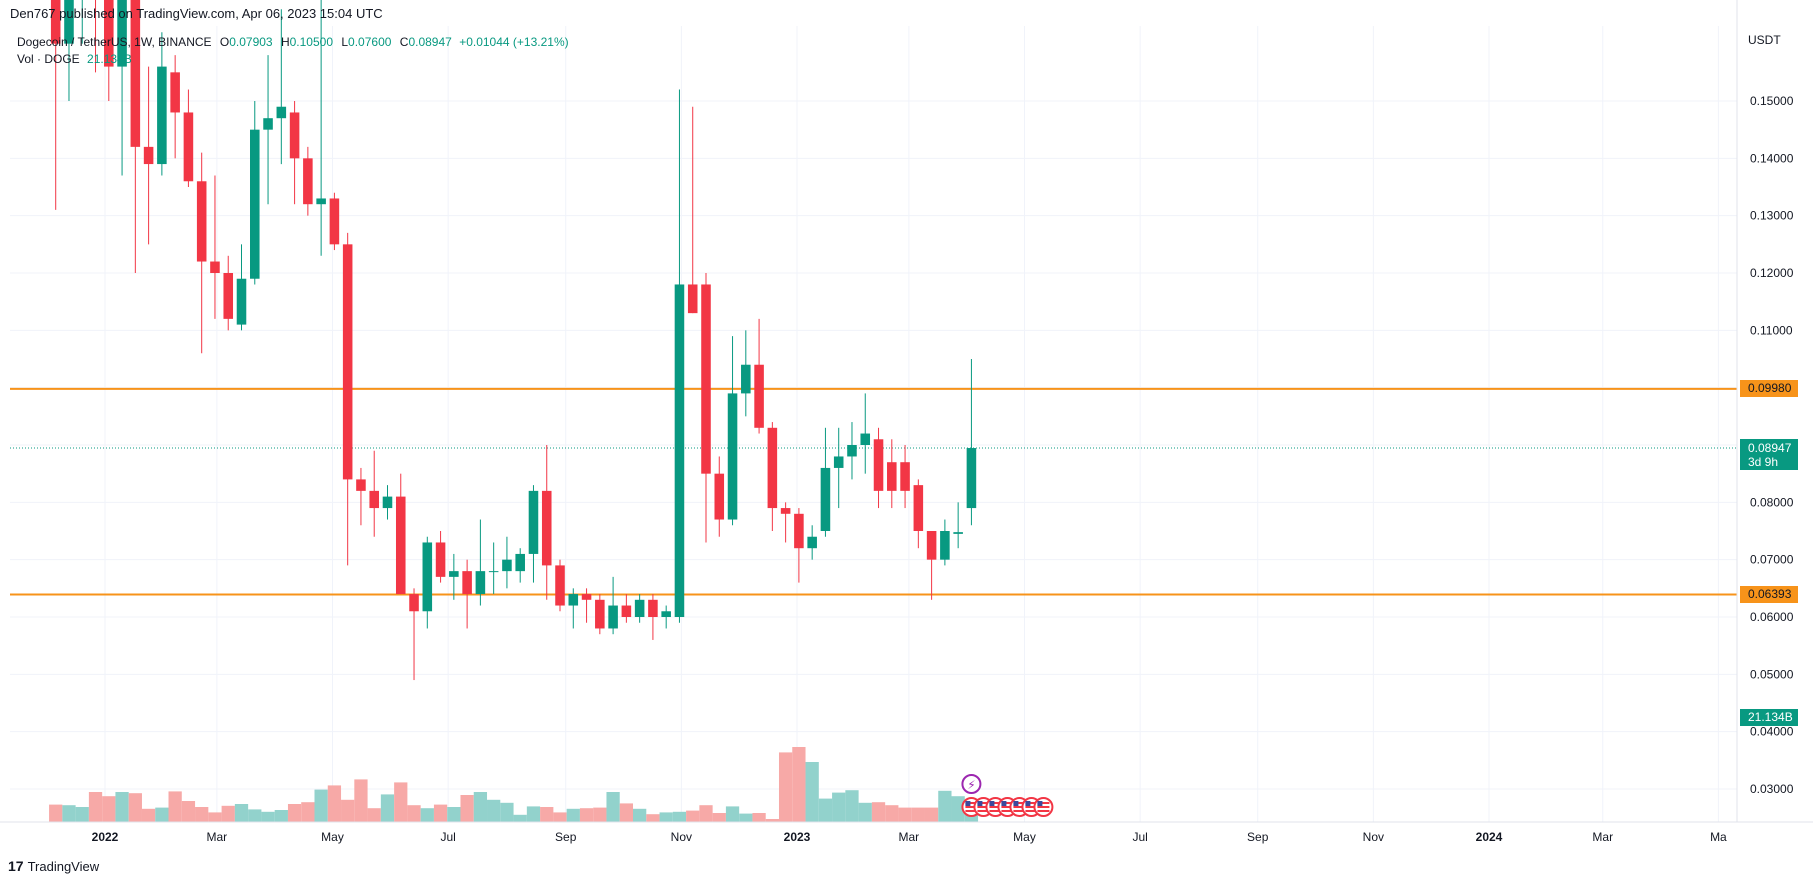 The image size is (1813, 885). Describe the element at coordinates (971, 784) in the screenshot. I see `lightning-icon: ⚡` at that location.